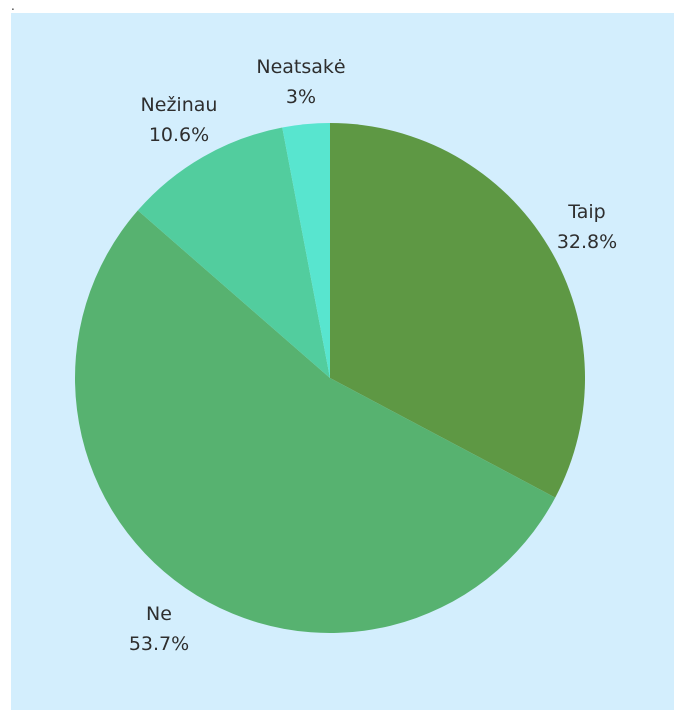  What do you see at coordinates (159, 644) in the screenshot?
I see `slice-value-ne: 53.7%` at bounding box center [159, 644].